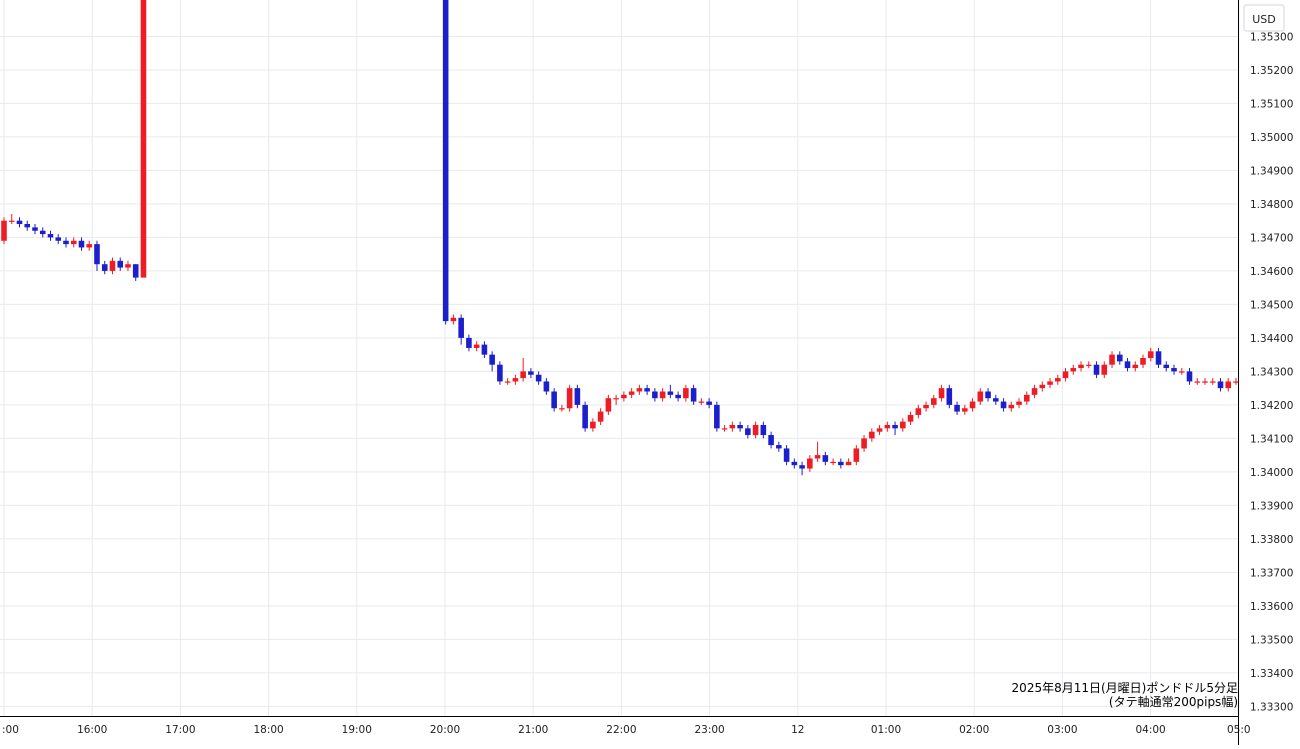  Describe the element at coordinates (533, 730) in the screenshot. I see `x-tick-label: 21:00` at that location.